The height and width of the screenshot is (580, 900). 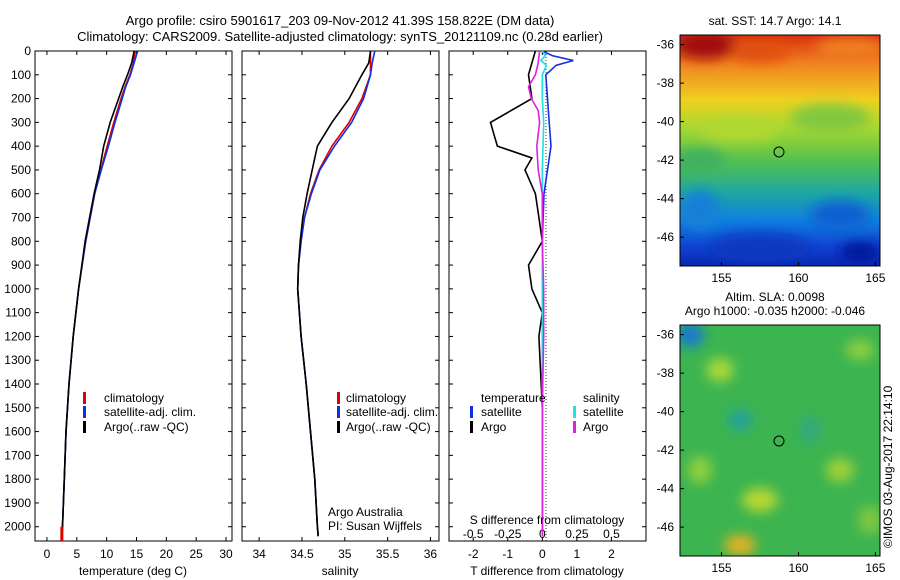 What do you see at coordinates (507, 554) in the screenshot?
I see `x-tick-label: -1` at bounding box center [507, 554].